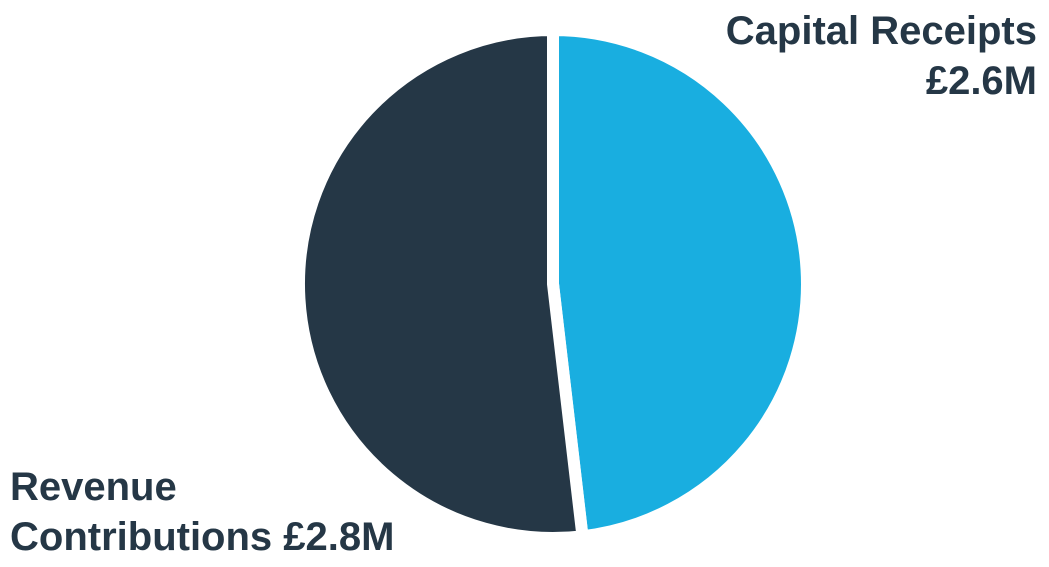 This screenshot has width=1049, height=567. Describe the element at coordinates (202, 512) in the screenshot. I see `slice-label-revenue-contributions: Revenue Contributions £2.8M` at that location.